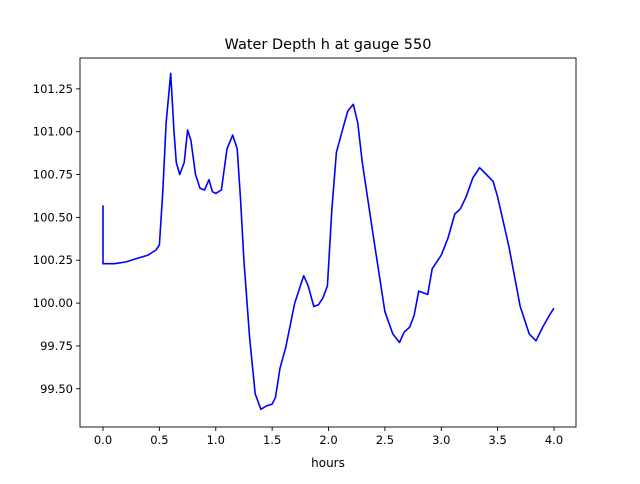 This screenshot has height=484, width=640. Describe the element at coordinates (56, 389) in the screenshot. I see `y-tick-label: 99.50` at that location.